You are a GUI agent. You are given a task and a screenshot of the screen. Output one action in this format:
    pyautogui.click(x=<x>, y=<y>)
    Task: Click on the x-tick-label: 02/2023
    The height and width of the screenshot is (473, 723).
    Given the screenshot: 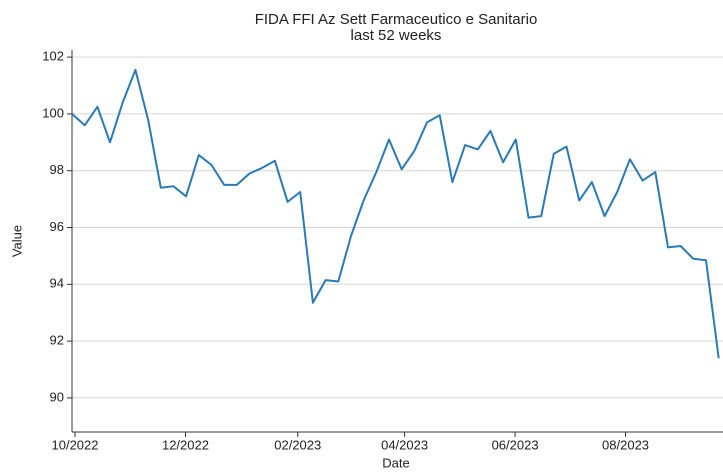 What is the action you would take?
    pyautogui.click(x=297, y=444)
    